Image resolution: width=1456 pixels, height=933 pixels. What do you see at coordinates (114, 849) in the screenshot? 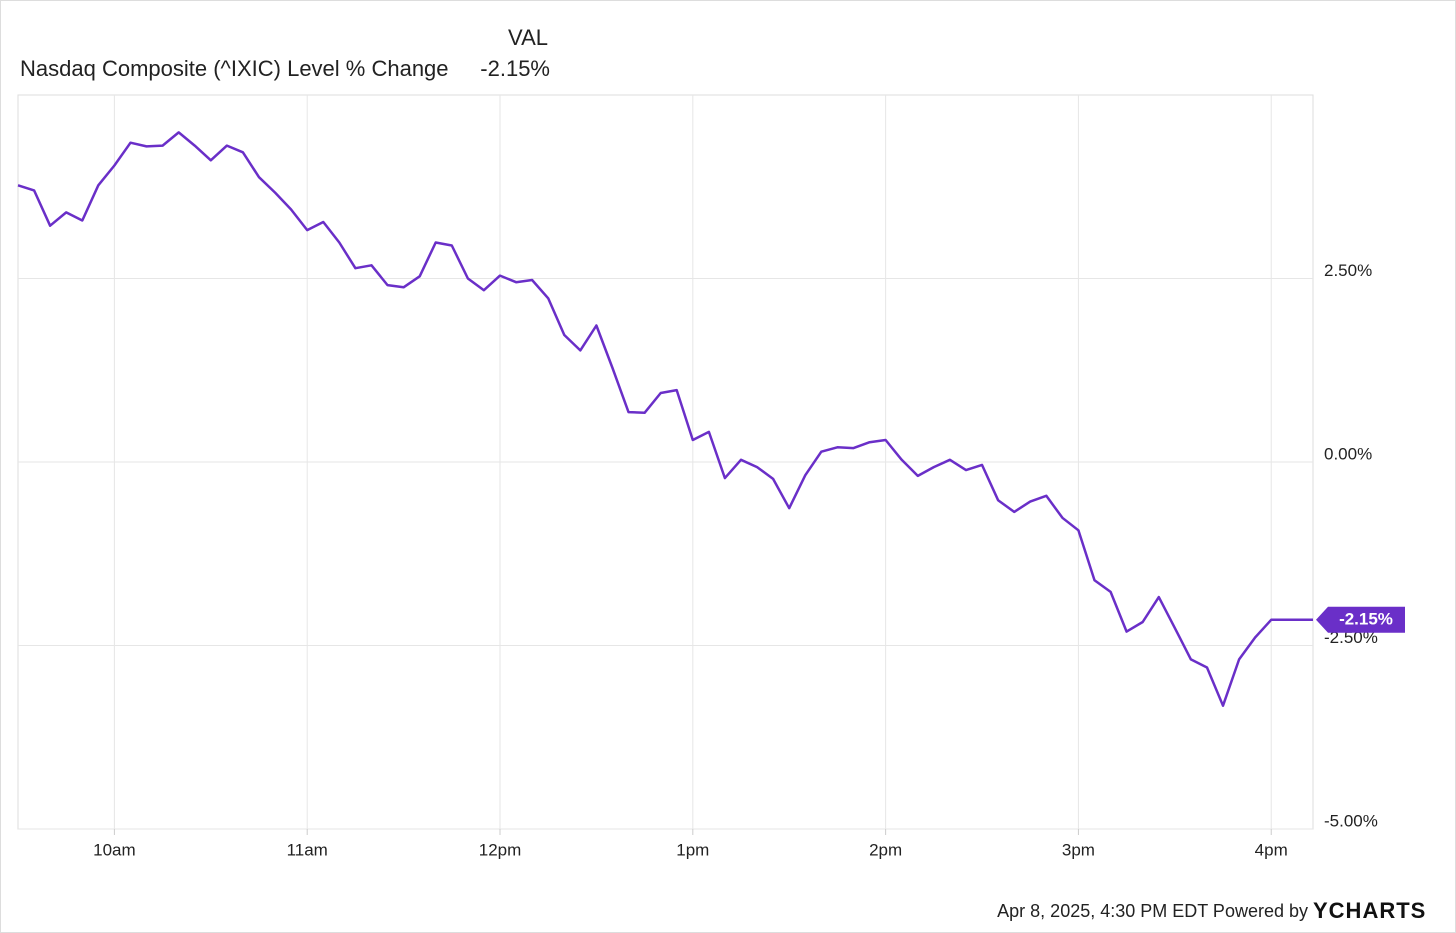
I see `x-tick-label: 10am` at bounding box center [114, 849].